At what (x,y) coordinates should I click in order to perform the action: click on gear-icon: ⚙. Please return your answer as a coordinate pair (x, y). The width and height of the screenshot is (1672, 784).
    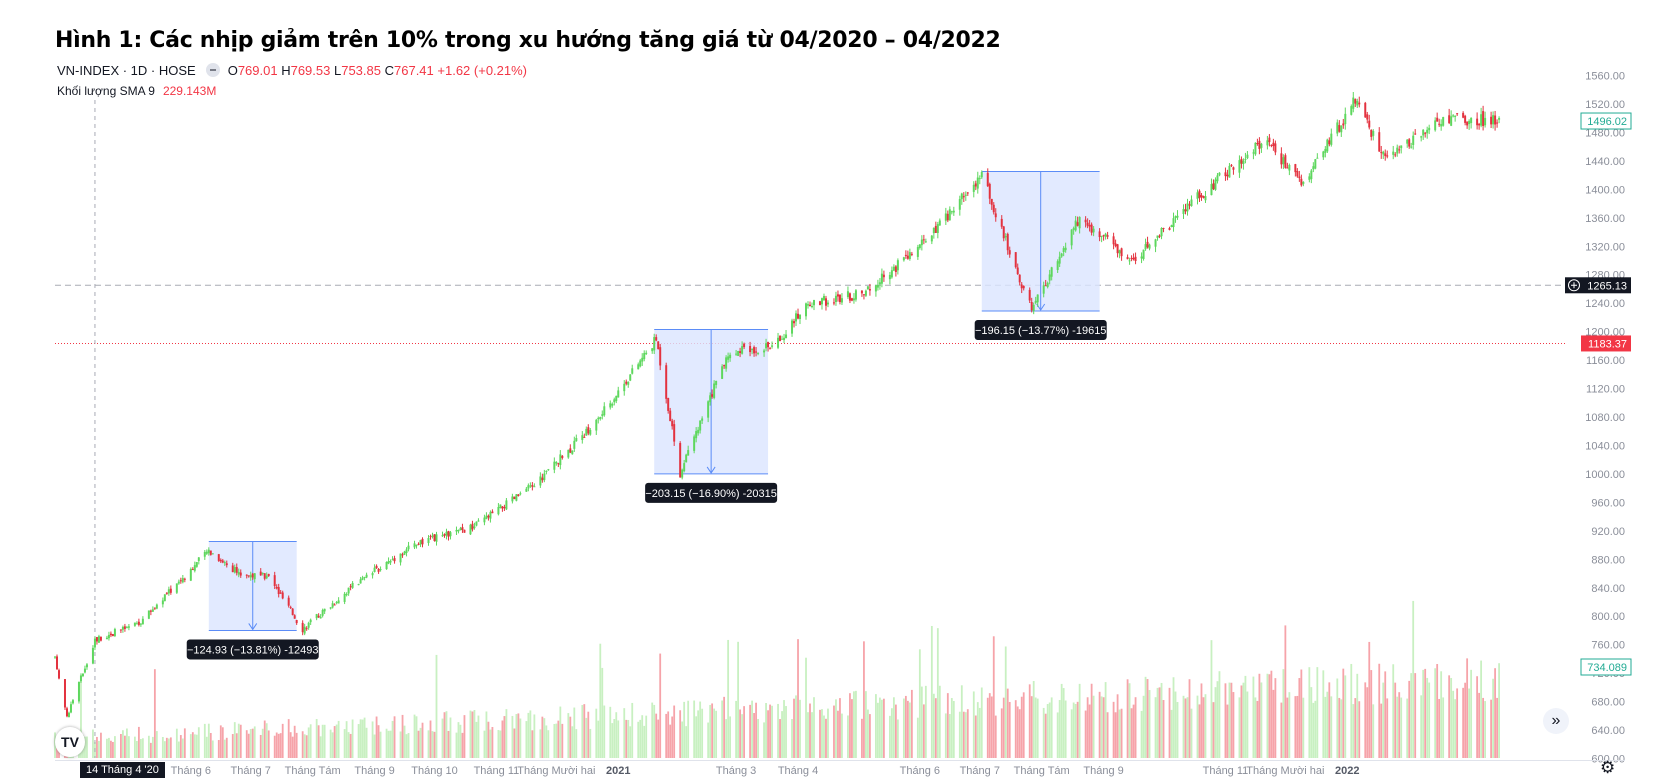
    Looking at the image, I should click on (1608, 767).